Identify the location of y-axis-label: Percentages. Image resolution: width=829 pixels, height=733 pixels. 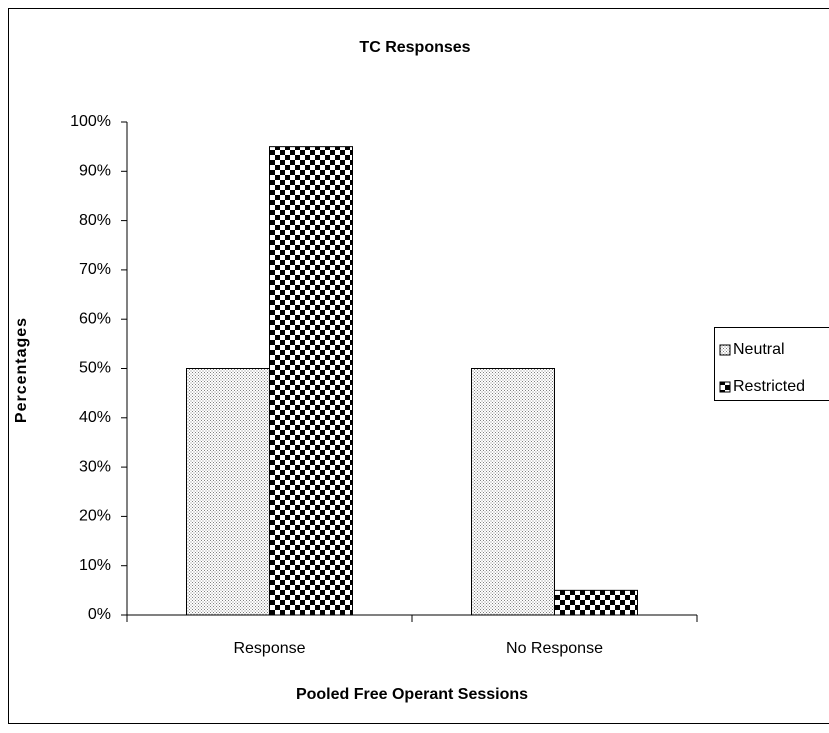
(21, 370).